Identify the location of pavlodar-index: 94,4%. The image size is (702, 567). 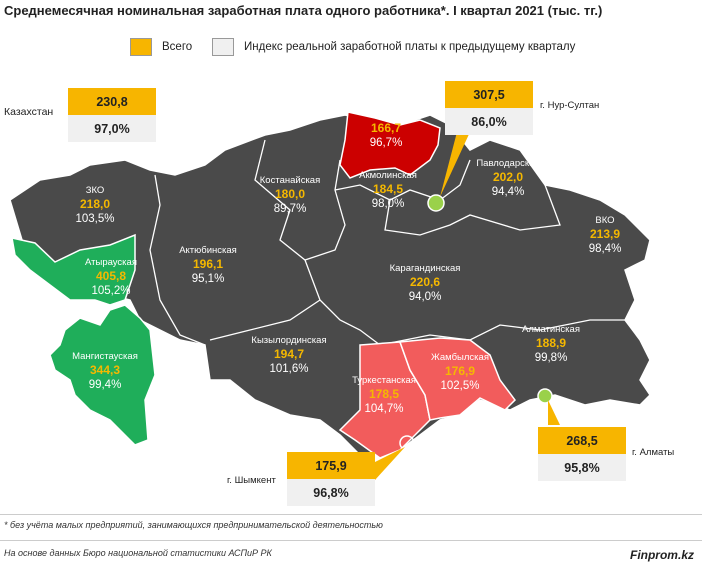
(508, 191).